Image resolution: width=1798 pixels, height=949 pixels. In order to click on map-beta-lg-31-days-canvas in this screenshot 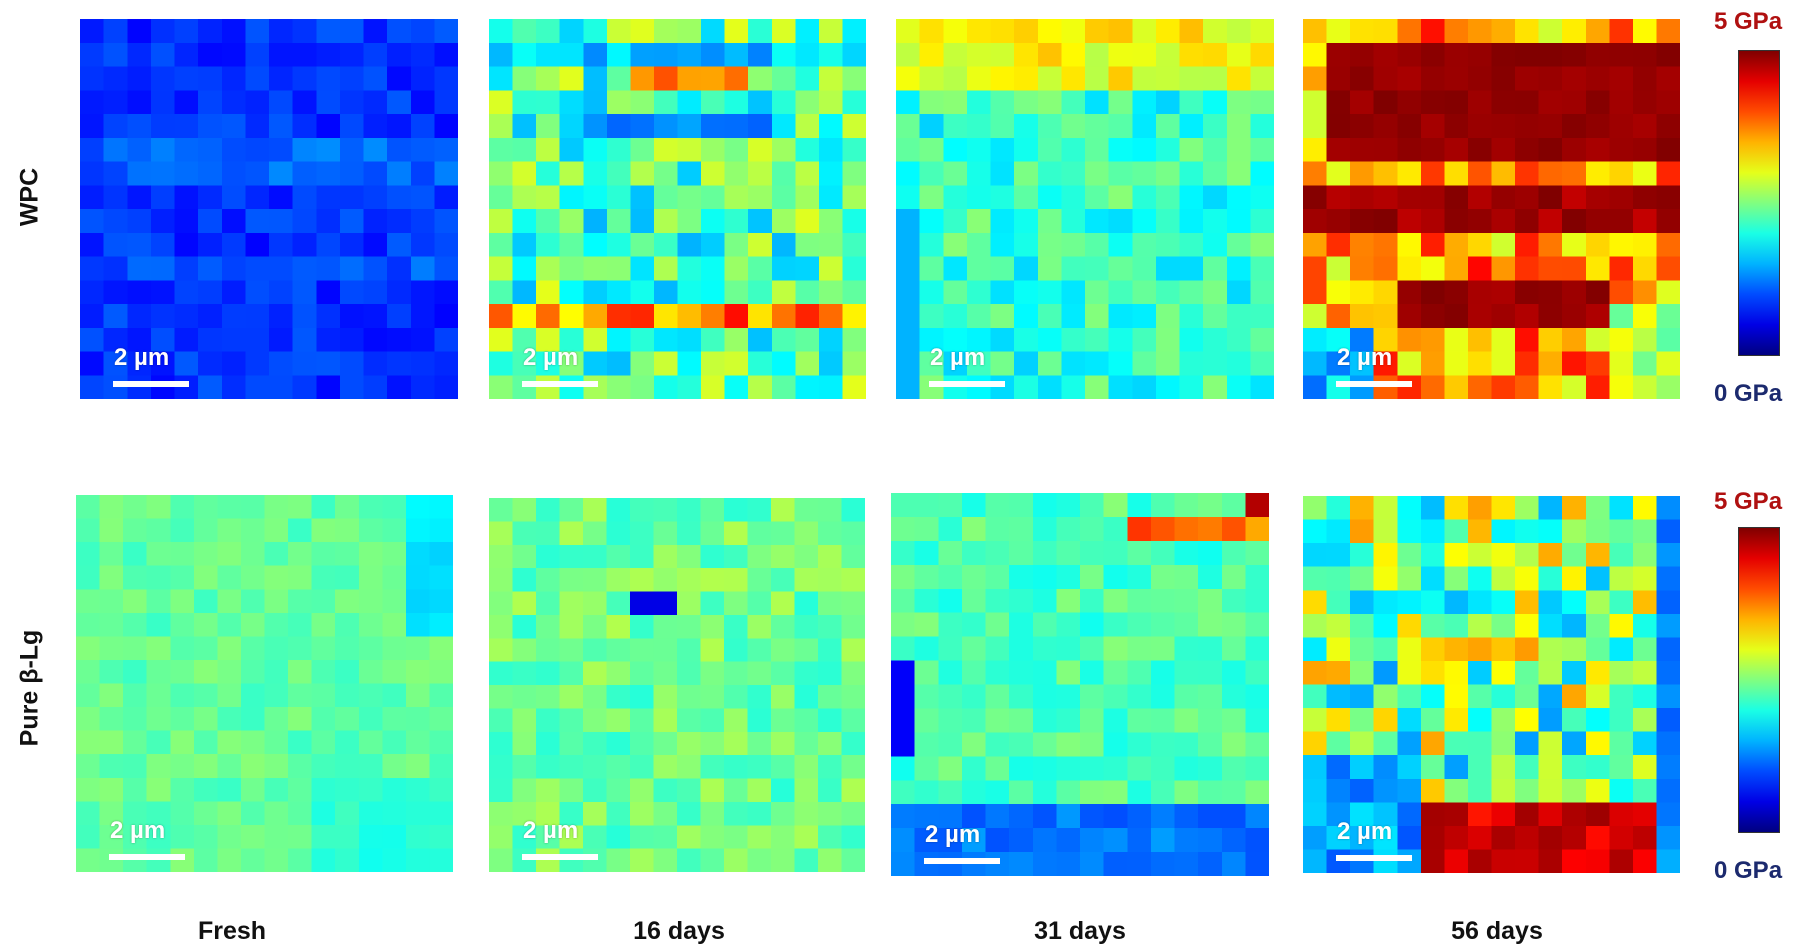, I will do `click(1080, 684)`.